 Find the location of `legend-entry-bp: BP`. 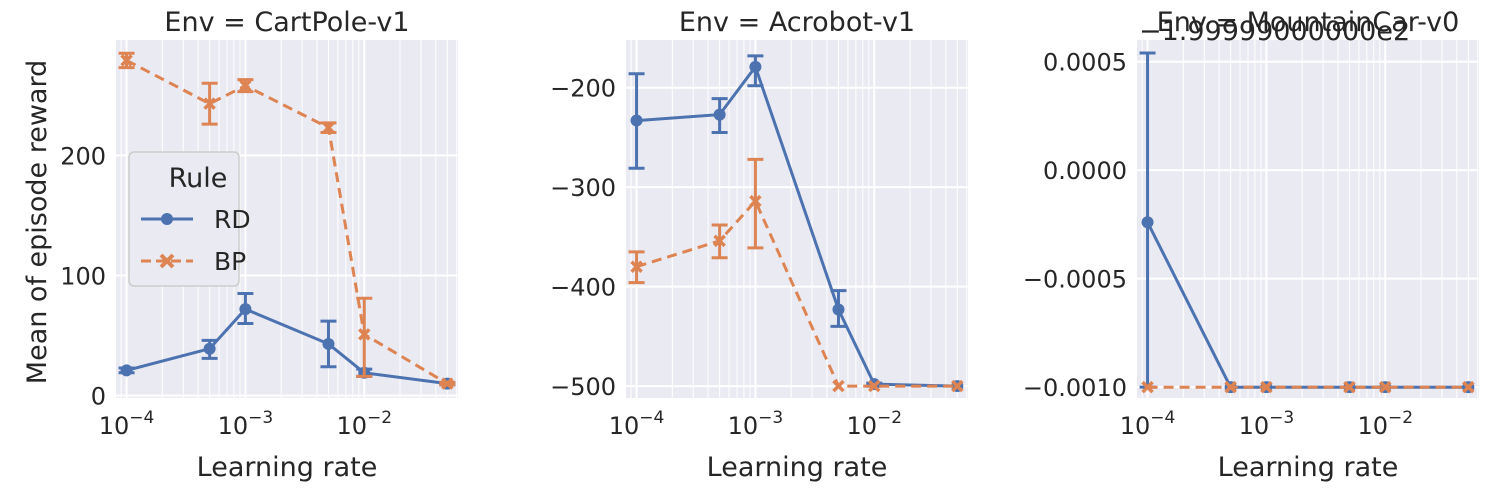

legend-entry-bp: BP is located at coordinates (193, 261).